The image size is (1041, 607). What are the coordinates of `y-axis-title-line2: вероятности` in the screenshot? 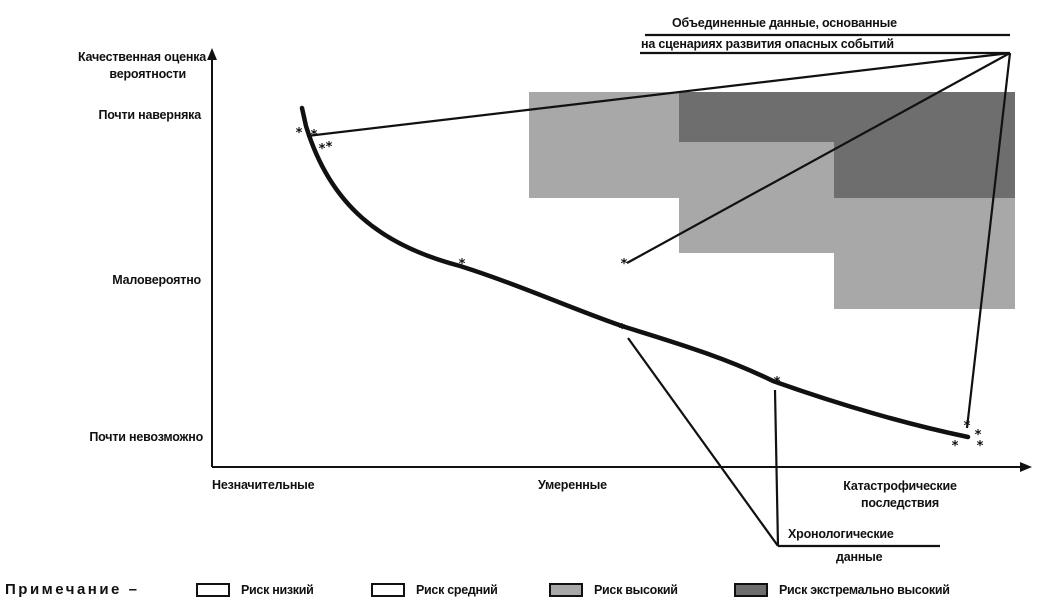 It's located at (147, 74).